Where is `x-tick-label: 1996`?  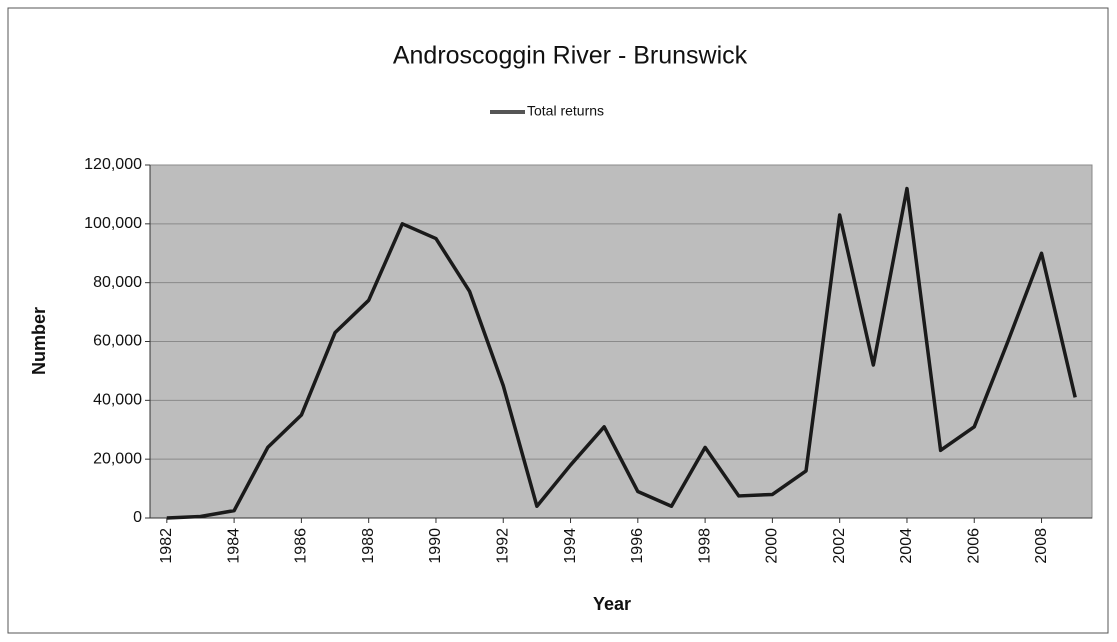
x-tick-label: 1996 is located at coordinates (637, 546).